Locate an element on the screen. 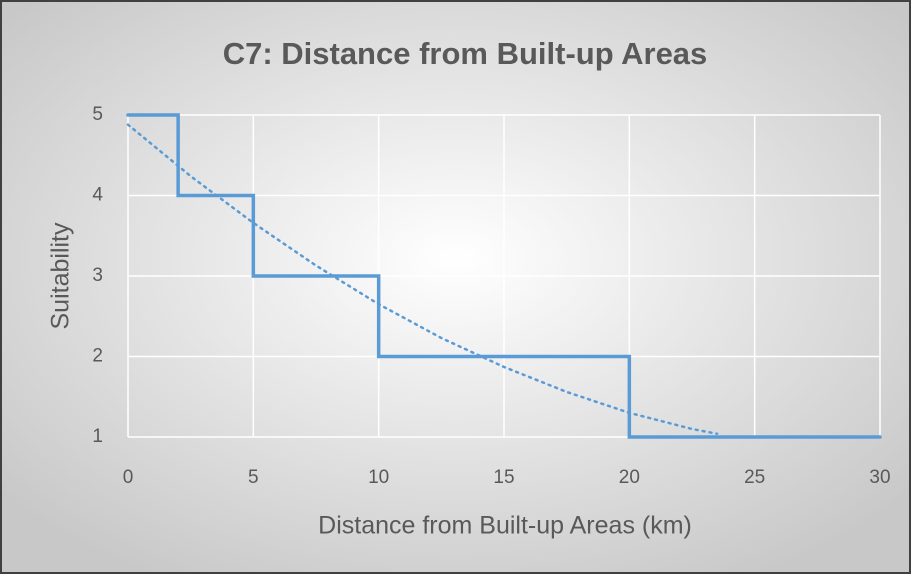 This screenshot has height=574, width=911. x-tick-label: 15 is located at coordinates (503, 477).